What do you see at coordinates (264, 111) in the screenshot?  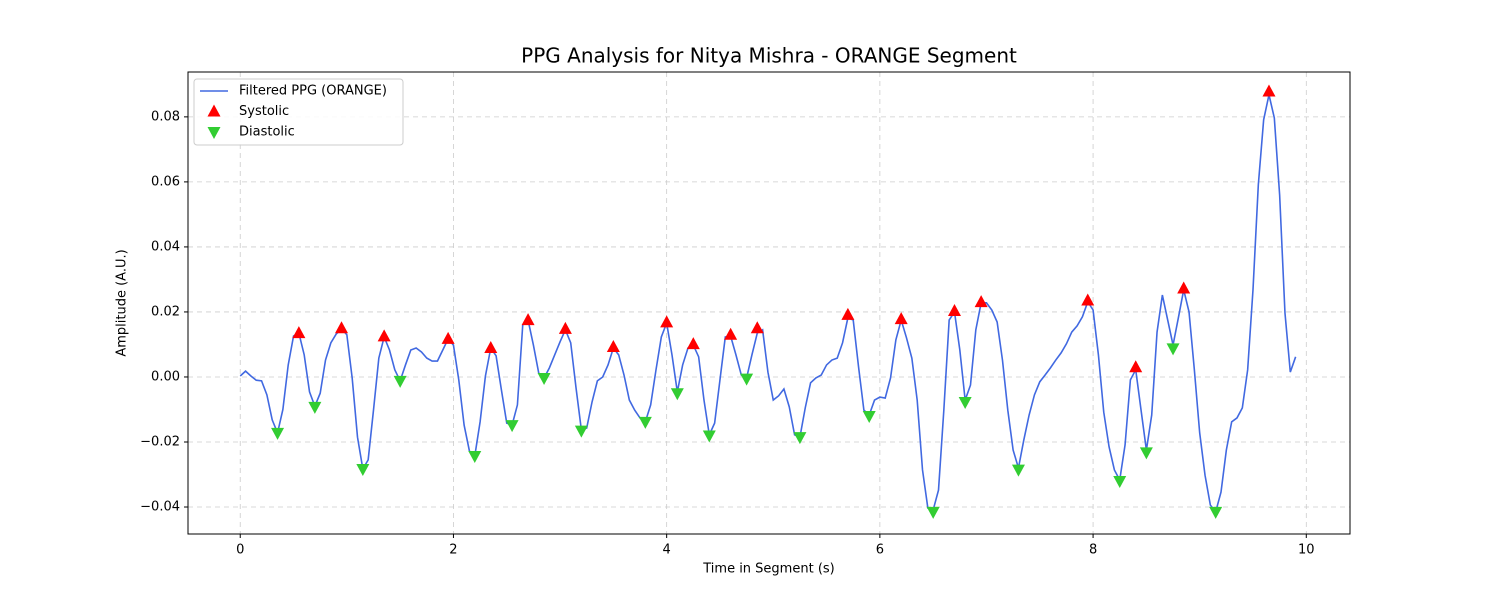 I see `legend-label: Systolic` at bounding box center [264, 111].